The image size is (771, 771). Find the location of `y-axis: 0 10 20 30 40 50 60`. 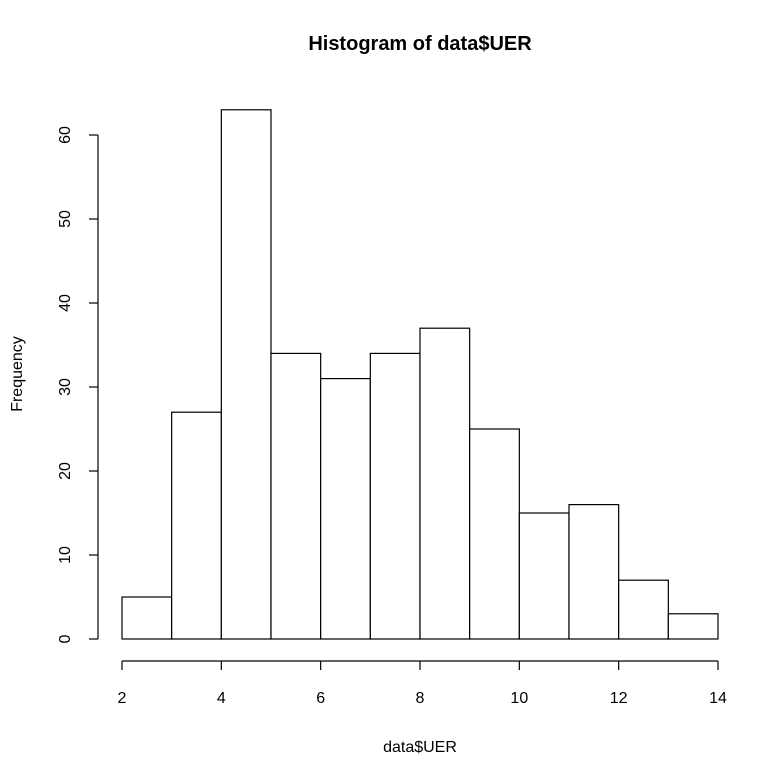

y-axis: 0 10 20 30 40 50 60 is located at coordinates (78, 384).